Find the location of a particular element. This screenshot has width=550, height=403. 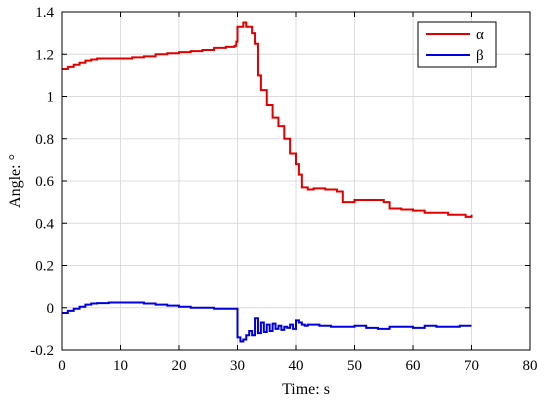

y-tick-label: 1.4 is located at coordinates (44, 13).